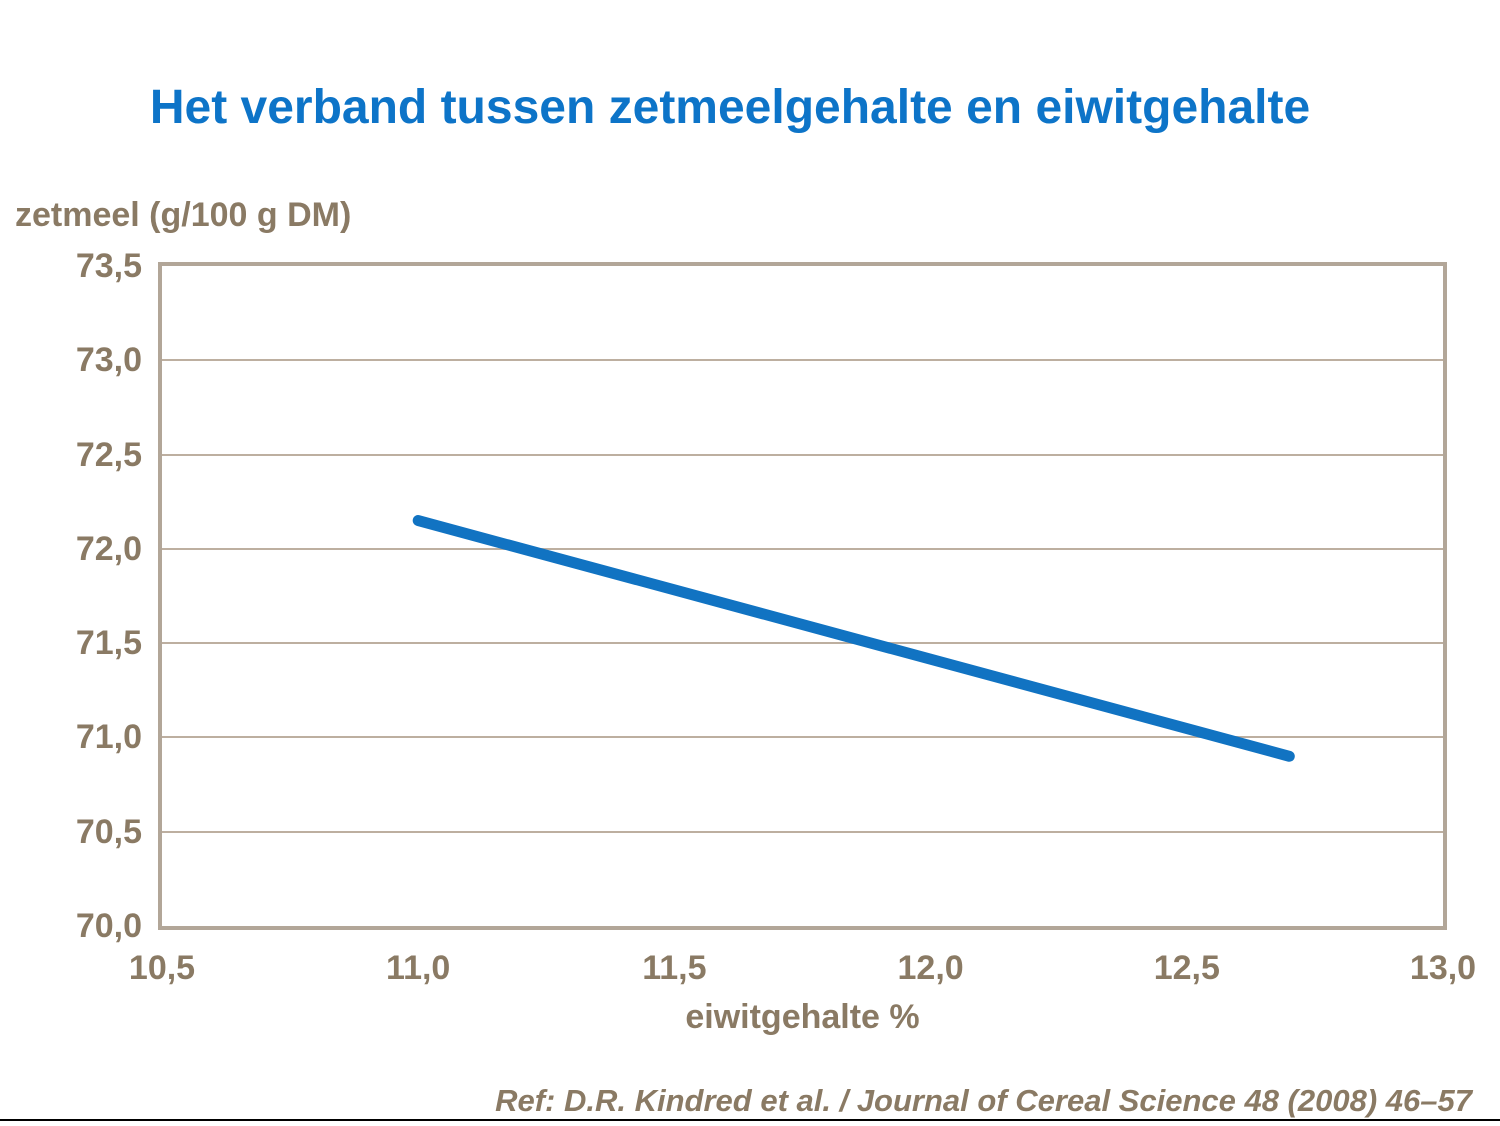 Image resolution: width=1500 pixels, height=1126 pixels. What do you see at coordinates (750, 1120) in the screenshot?
I see `bottom-divider` at bounding box center [750, 1120].